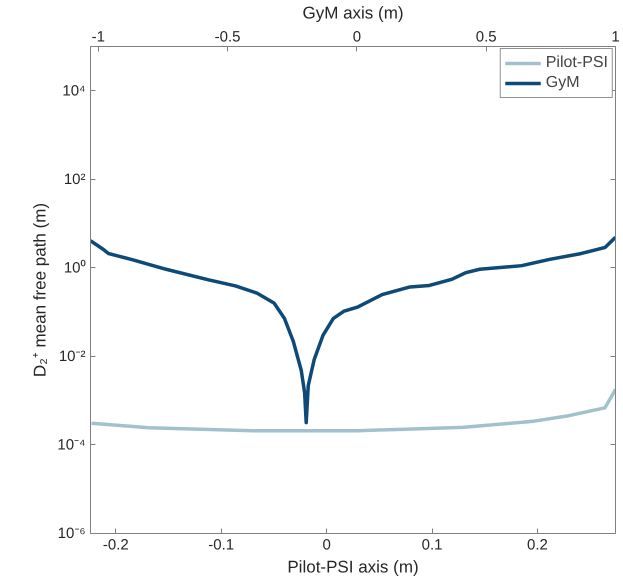  I want to click on x-tick-label: 0.1, so click(432, 545).